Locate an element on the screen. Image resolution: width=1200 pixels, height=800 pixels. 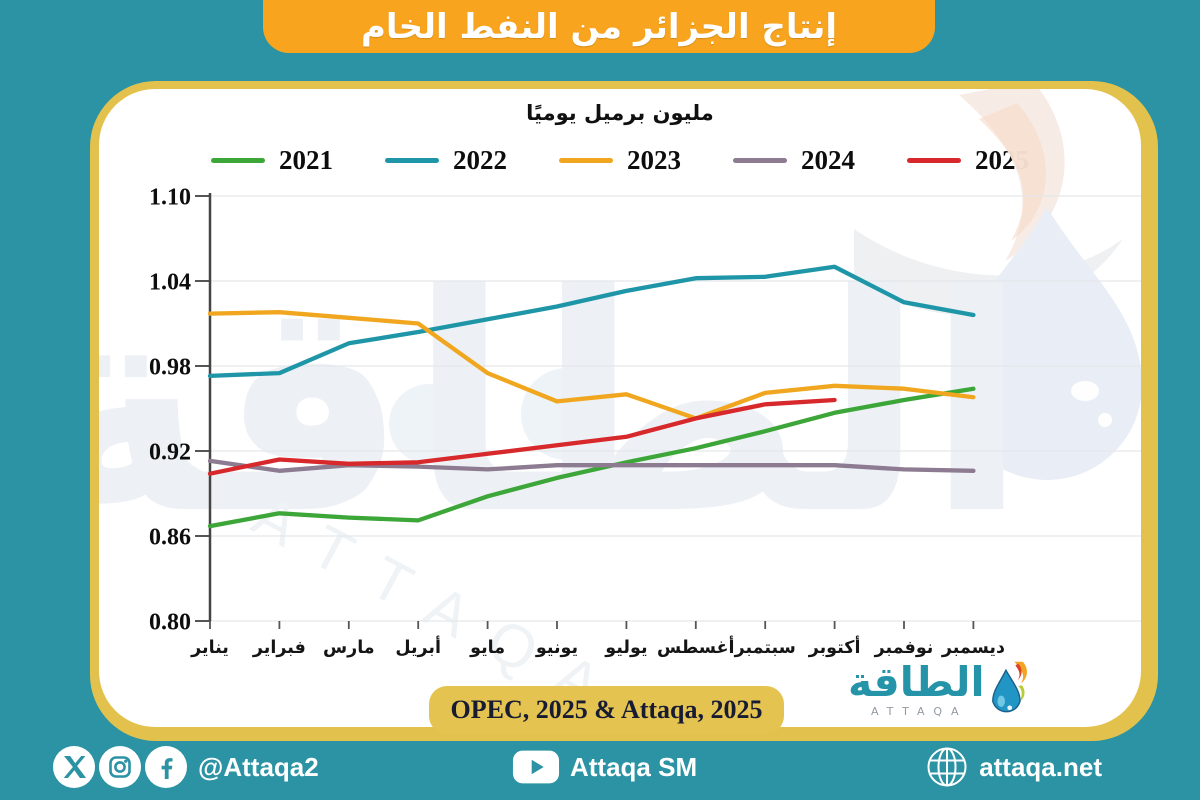
footer-youtube-group: Attaqa SM is located at coordinates (604, 767).